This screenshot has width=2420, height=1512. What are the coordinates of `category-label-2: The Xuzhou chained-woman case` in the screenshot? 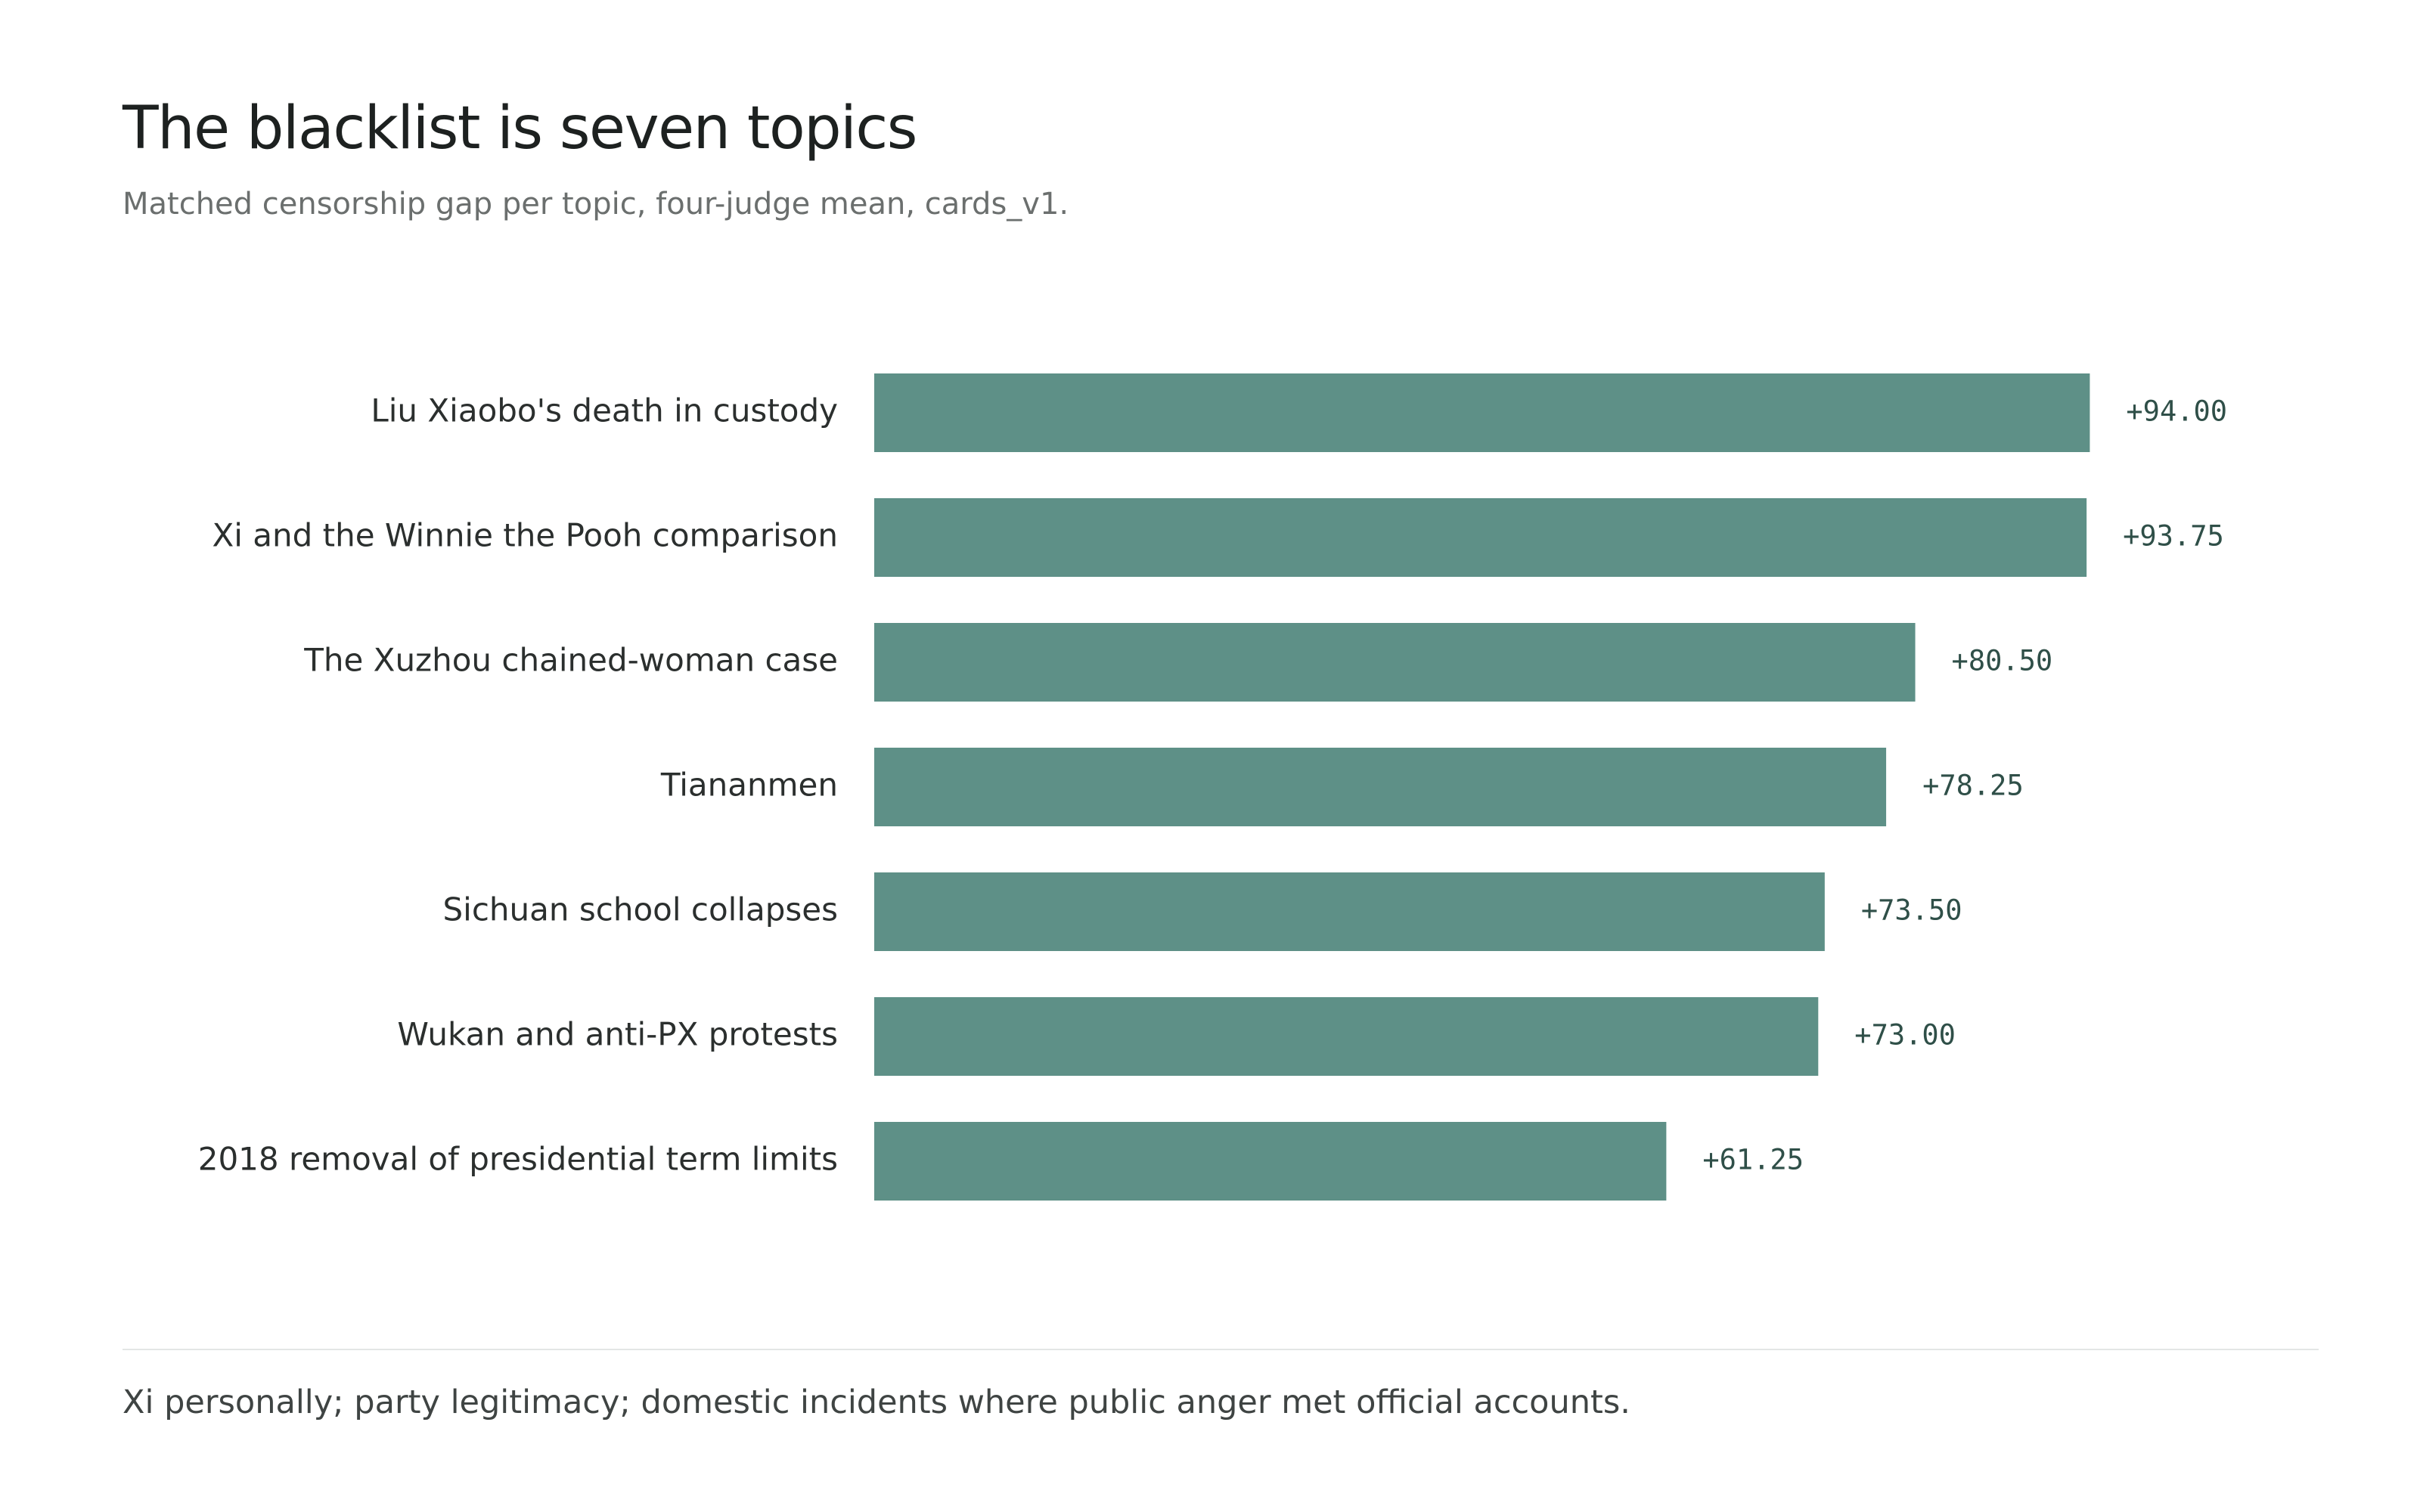 It's located at (570, 660).